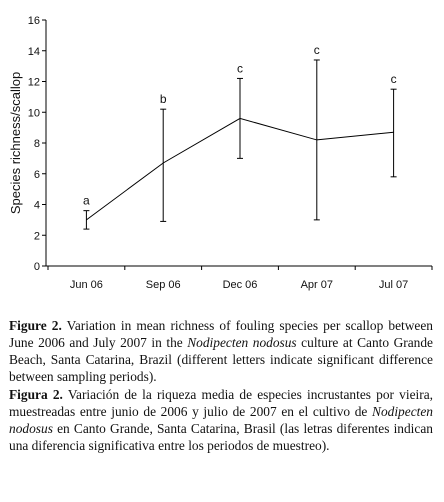 This screenshot has width=444, height=502. I want to click on caption-label: Figura 2., so click(36, 394).